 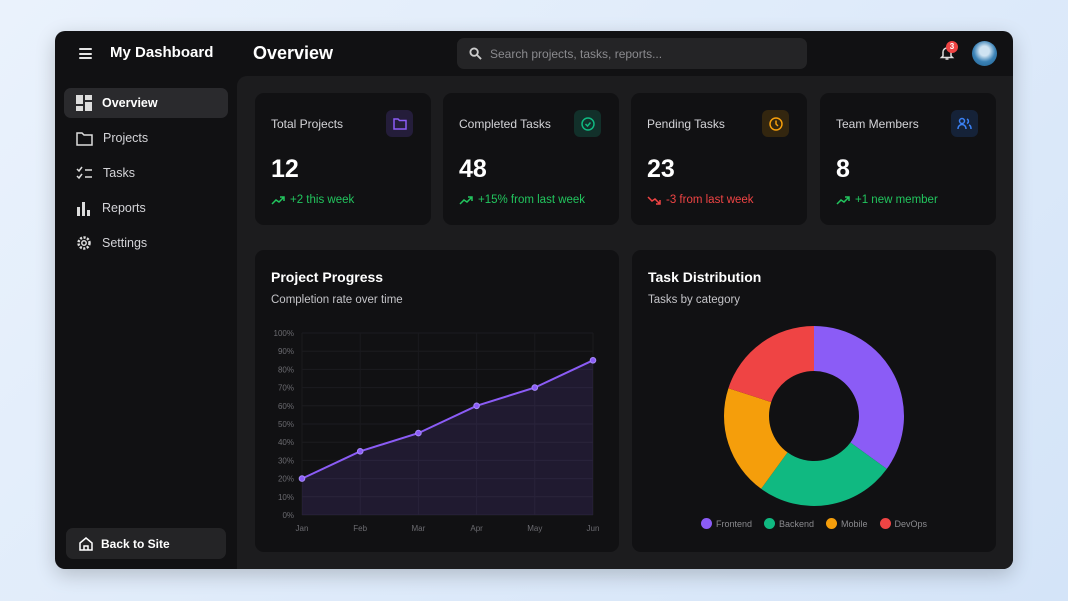 What do you see at coordinates (146, 173) in the screenshot?
I see `sidebar-item-tasks: Tasks` at bounding box center [146, 173].